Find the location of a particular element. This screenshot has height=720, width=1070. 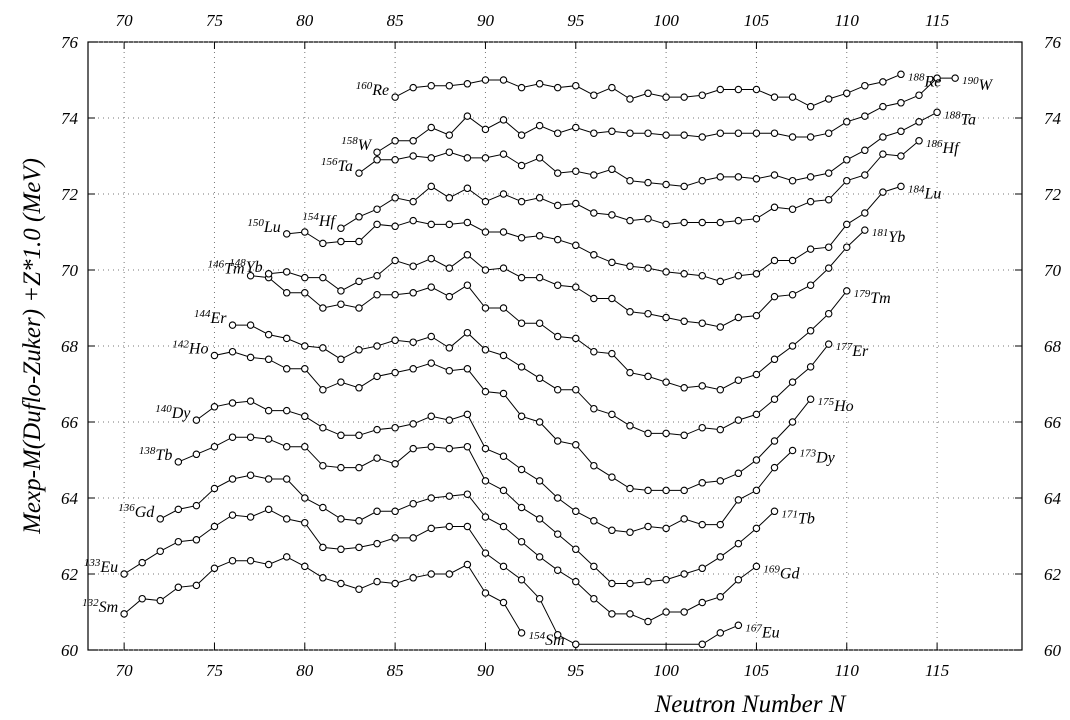

x-tick-label-top: 75 is located at coordinates (214, 20).